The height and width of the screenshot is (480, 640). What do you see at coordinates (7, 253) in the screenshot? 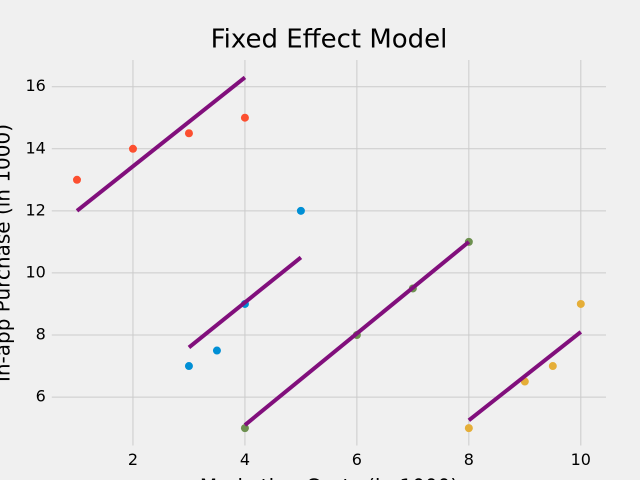
I see `y-axis-label: In-app Purchase (in 1000)` at bounding box center [7, 253].